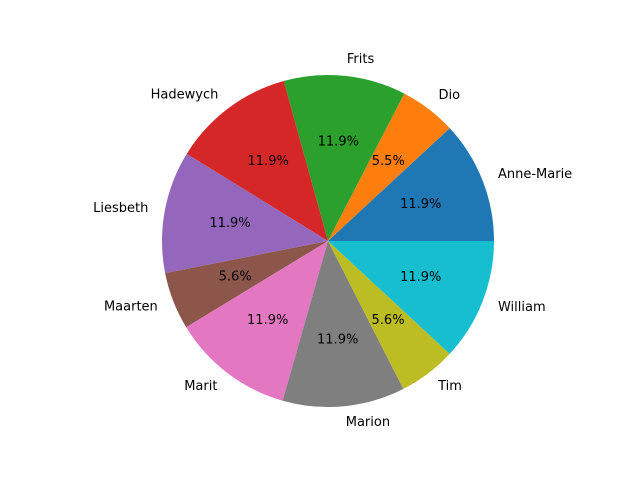  Describe the element at coordinates (368, 422) in the screenshot. I see `pie-category-label-marion: Marion` at that location.